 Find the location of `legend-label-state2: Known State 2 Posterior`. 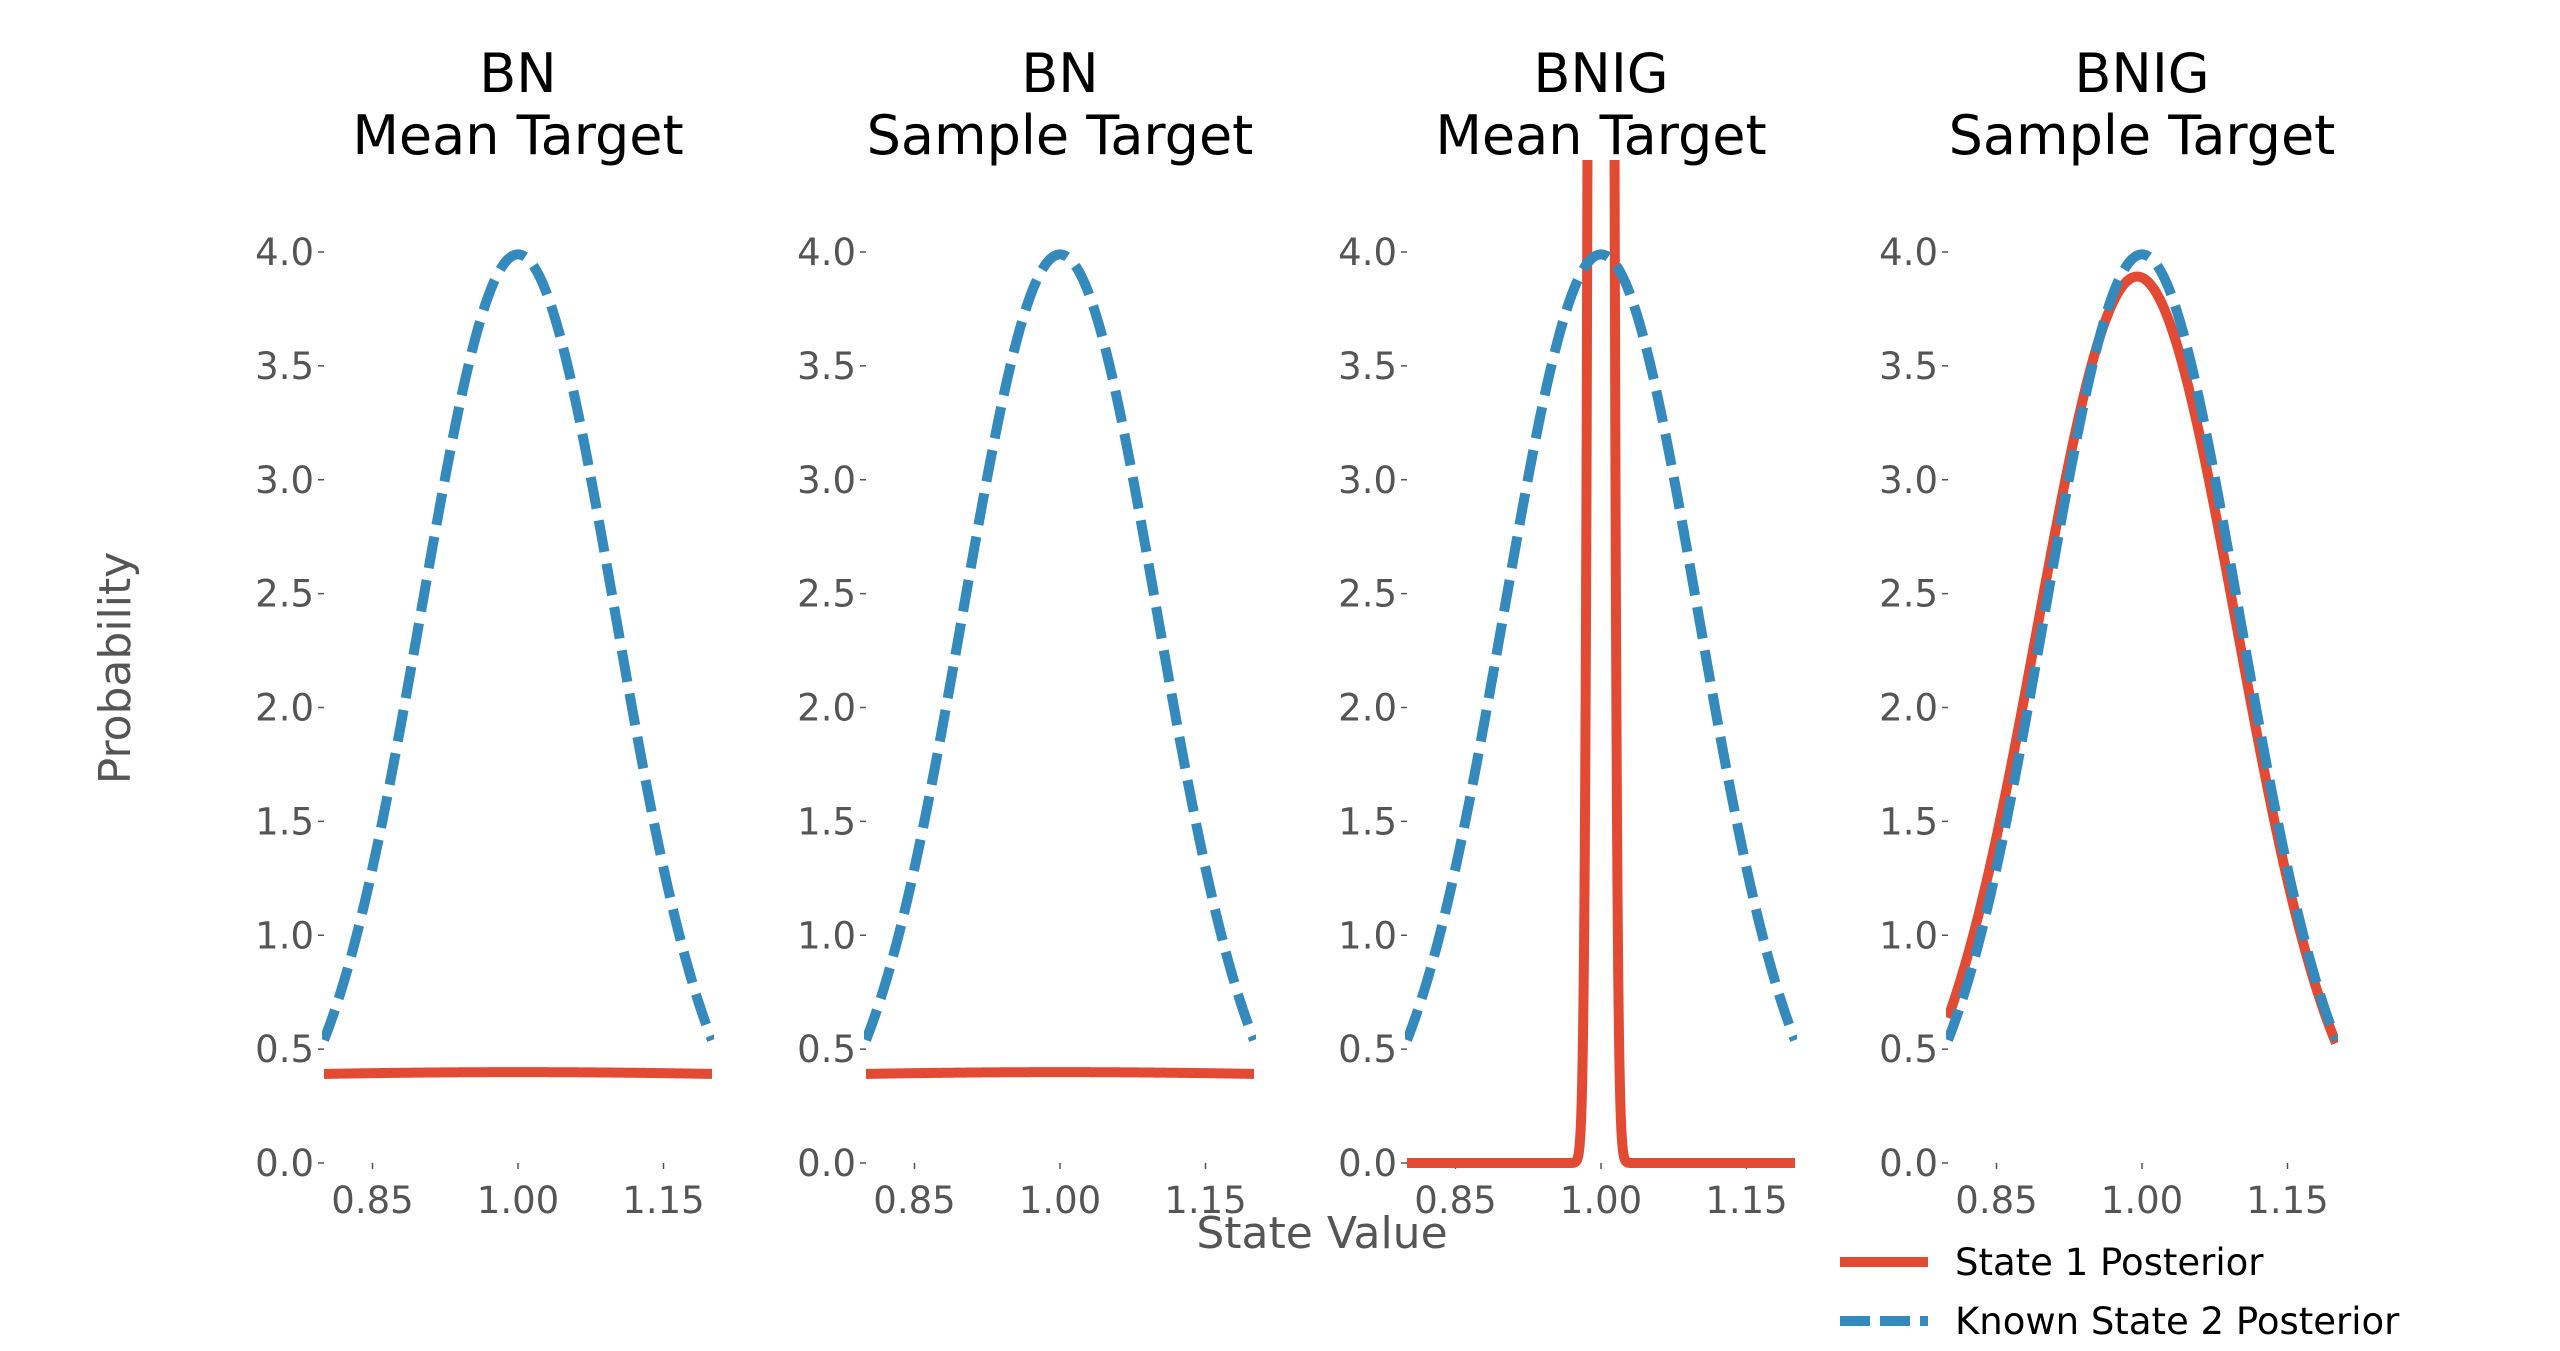

legend-label-state2: Known State 2 Posterior is located at coordinates (2177, 1321).